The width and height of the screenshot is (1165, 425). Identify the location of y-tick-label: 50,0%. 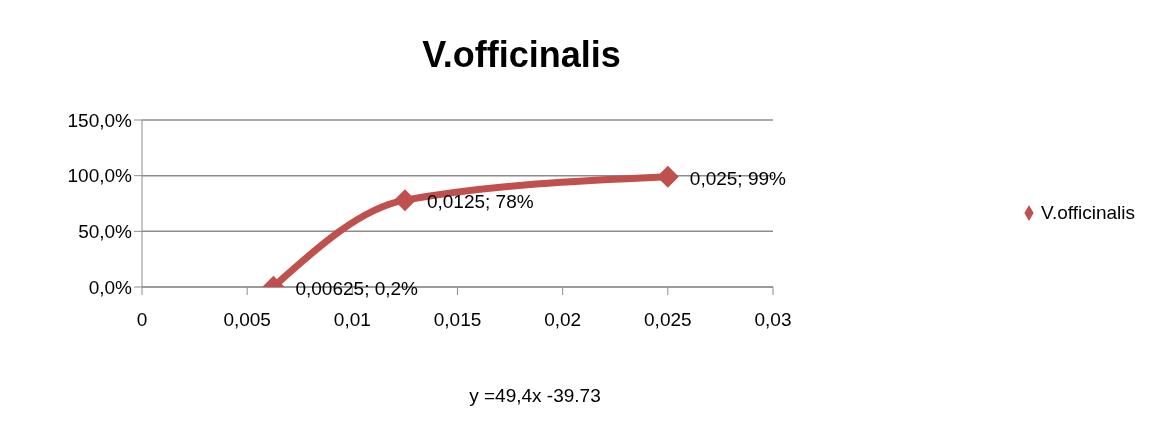
(105, 232).